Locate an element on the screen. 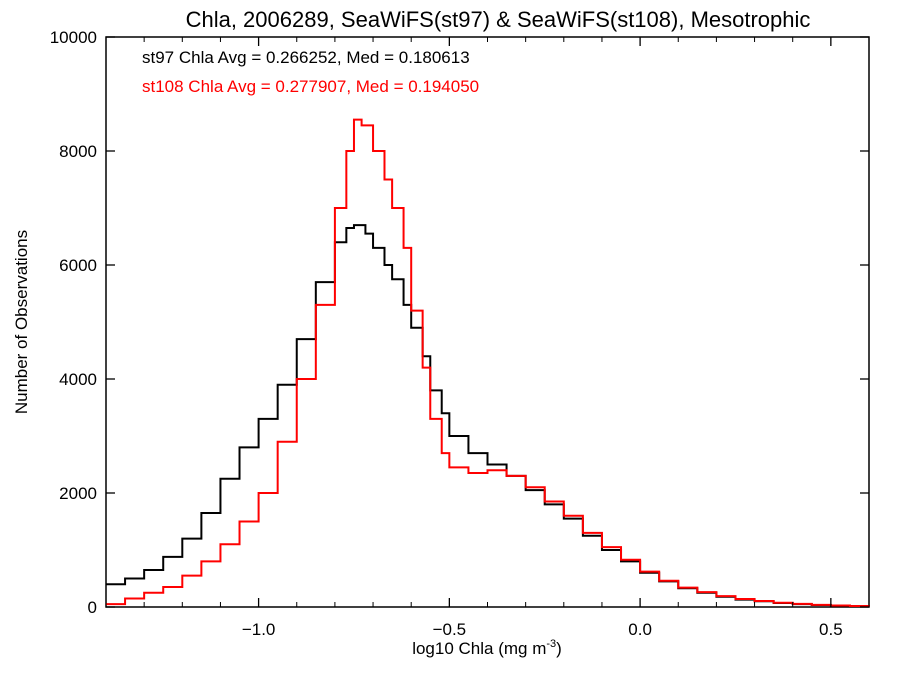 The image size is (900, 675). y-tick-label: 6000 is located at coordinates (78, 265).